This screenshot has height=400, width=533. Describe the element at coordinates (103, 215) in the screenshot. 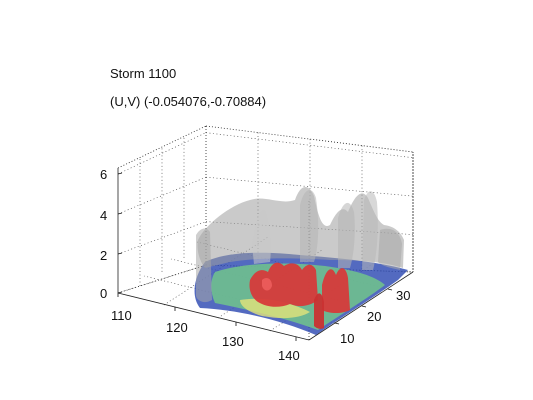

I see `z-tick-label: 4` at that location.